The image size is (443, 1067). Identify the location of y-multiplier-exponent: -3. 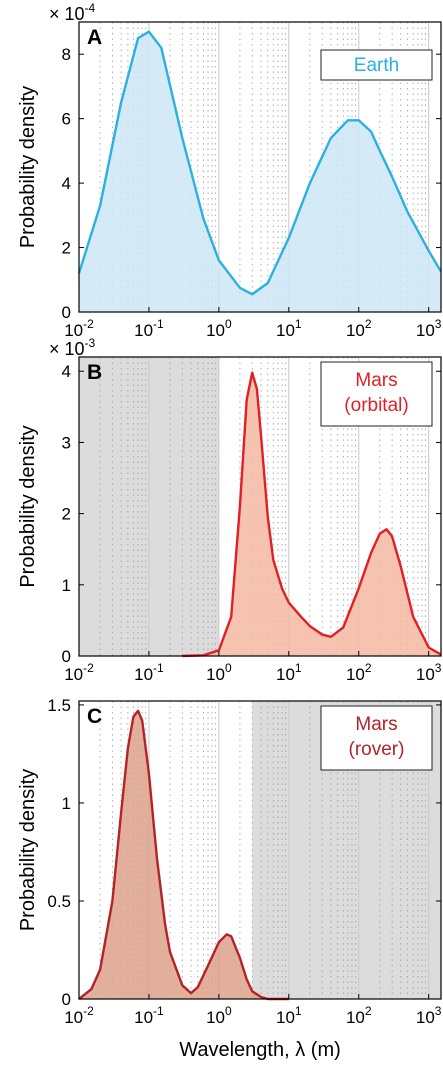
(90, 343).